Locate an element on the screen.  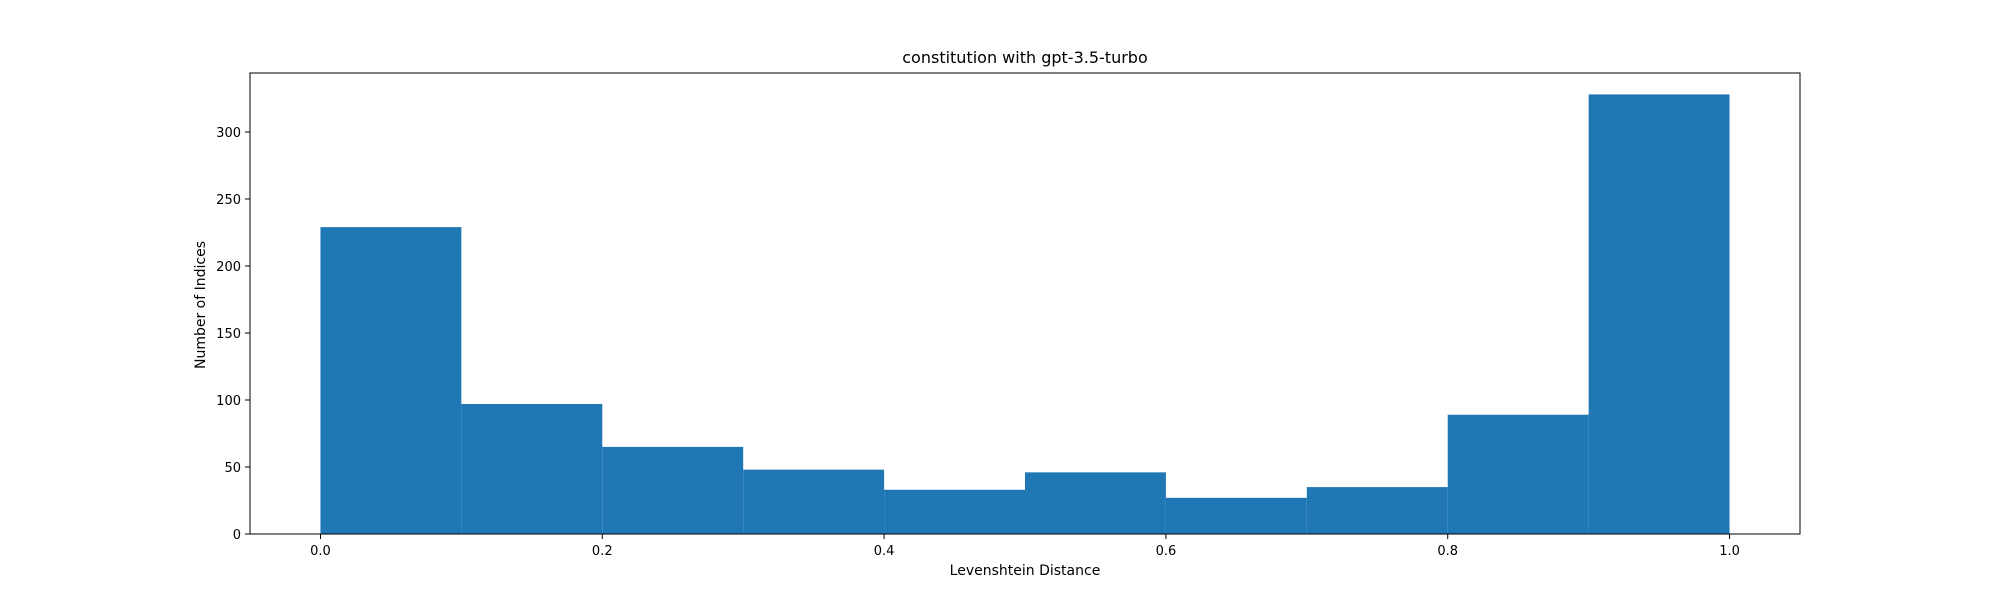
y-axis: 0 50 100 150 200 250 300 is located at coordinates (233, 334).